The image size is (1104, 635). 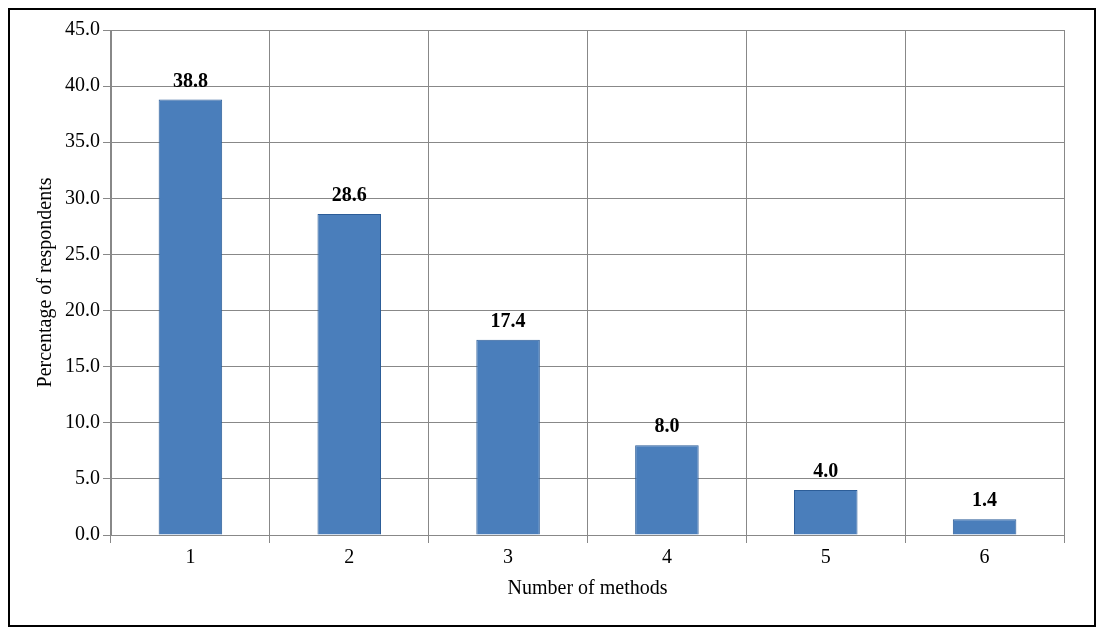 I want to click on y-tick-label: 20.0, so click(x=82, y=308).